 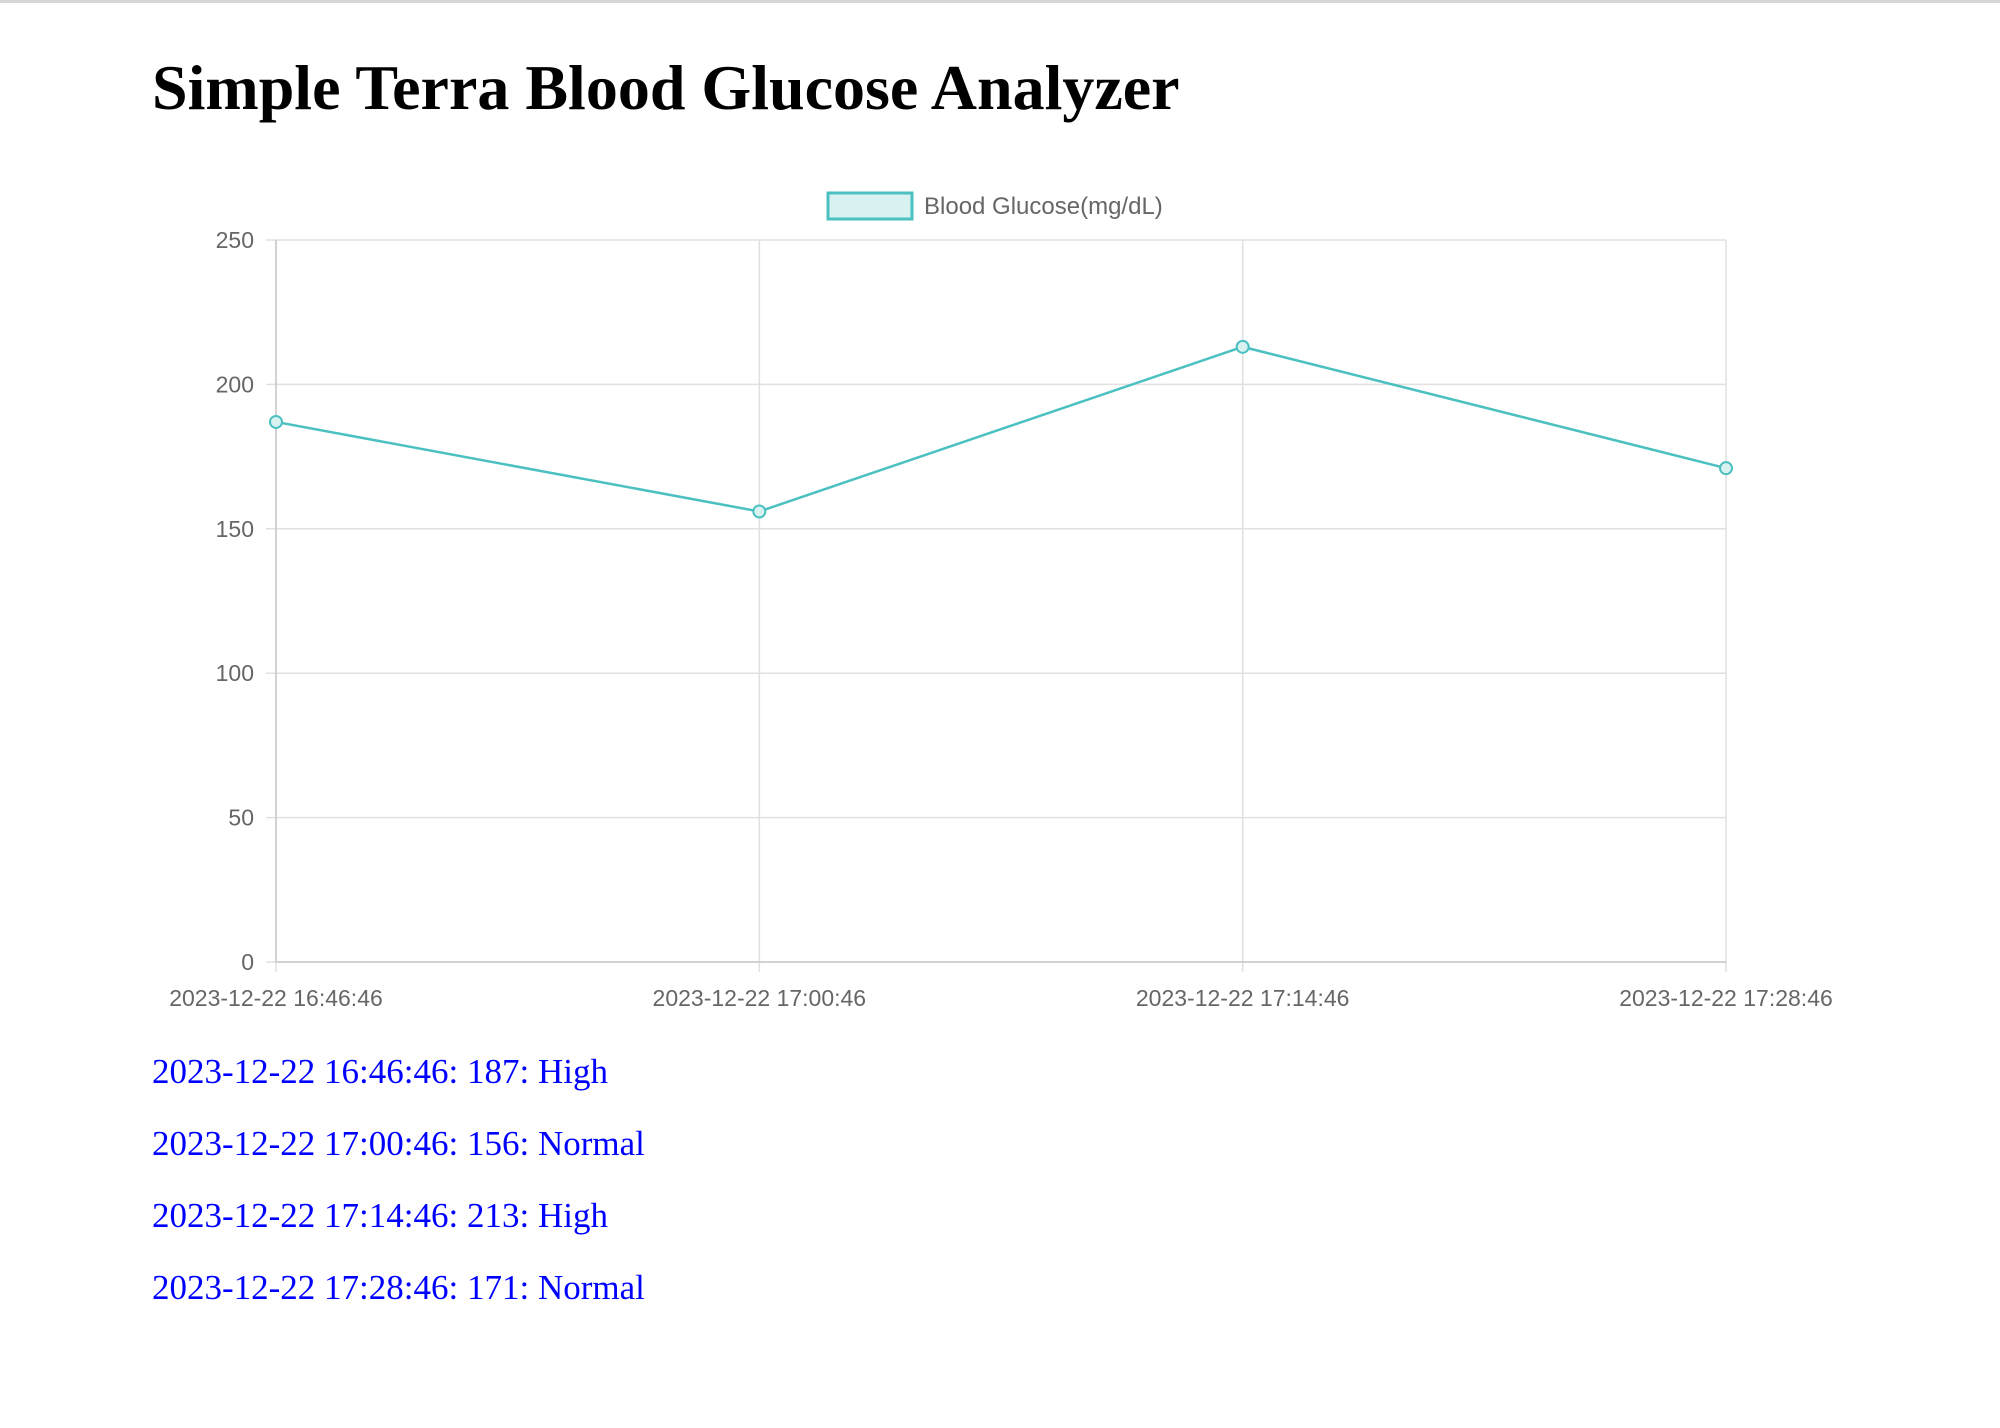 I want to click on y-tick-label: 200, so click(x=235, y=384).